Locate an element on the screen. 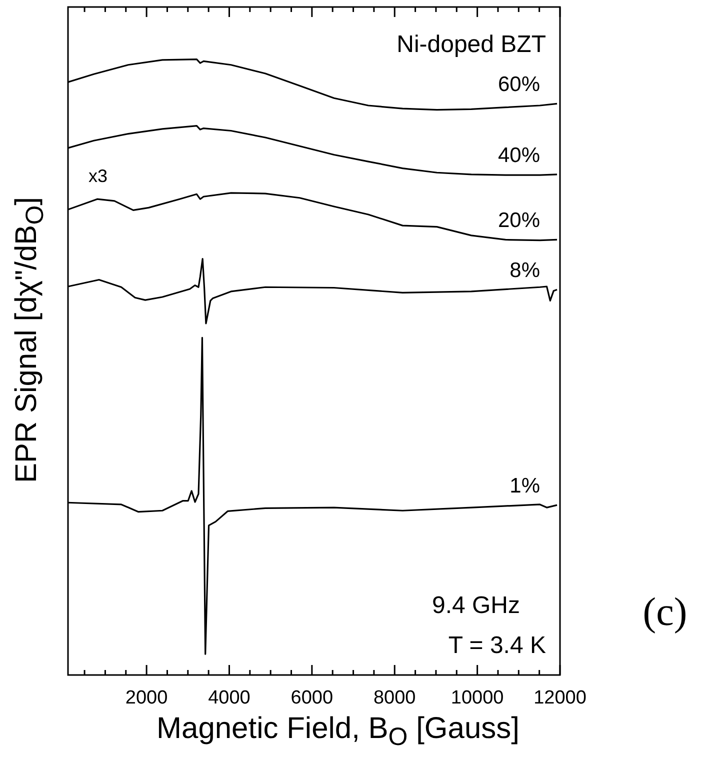 The image size is (708, 770). series-label: 20% is located at coordinates (519, 220).